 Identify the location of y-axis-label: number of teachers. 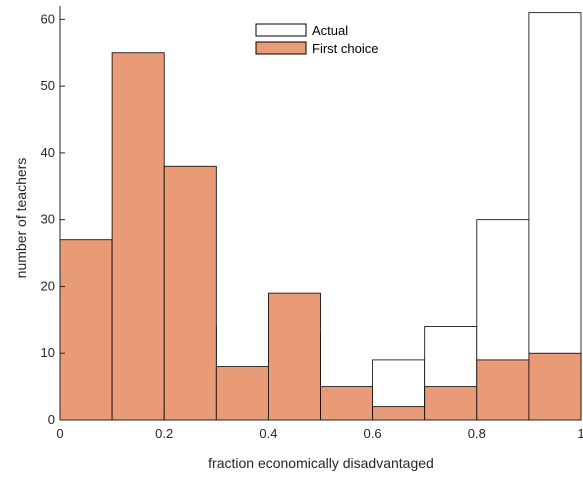
(21, 218).